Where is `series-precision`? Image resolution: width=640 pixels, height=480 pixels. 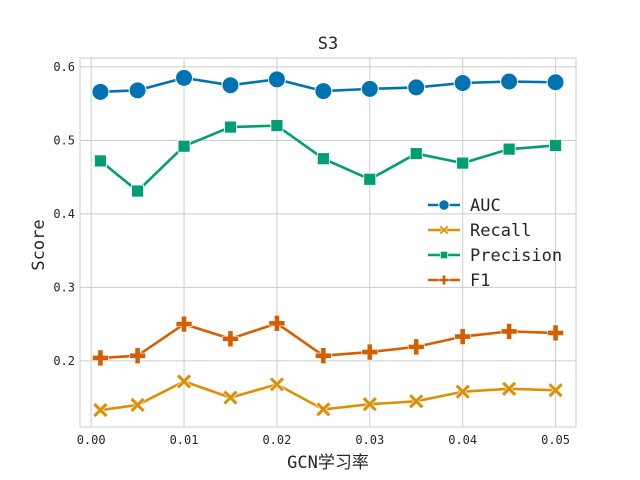 series-precision is located at coordinates (328, 158).